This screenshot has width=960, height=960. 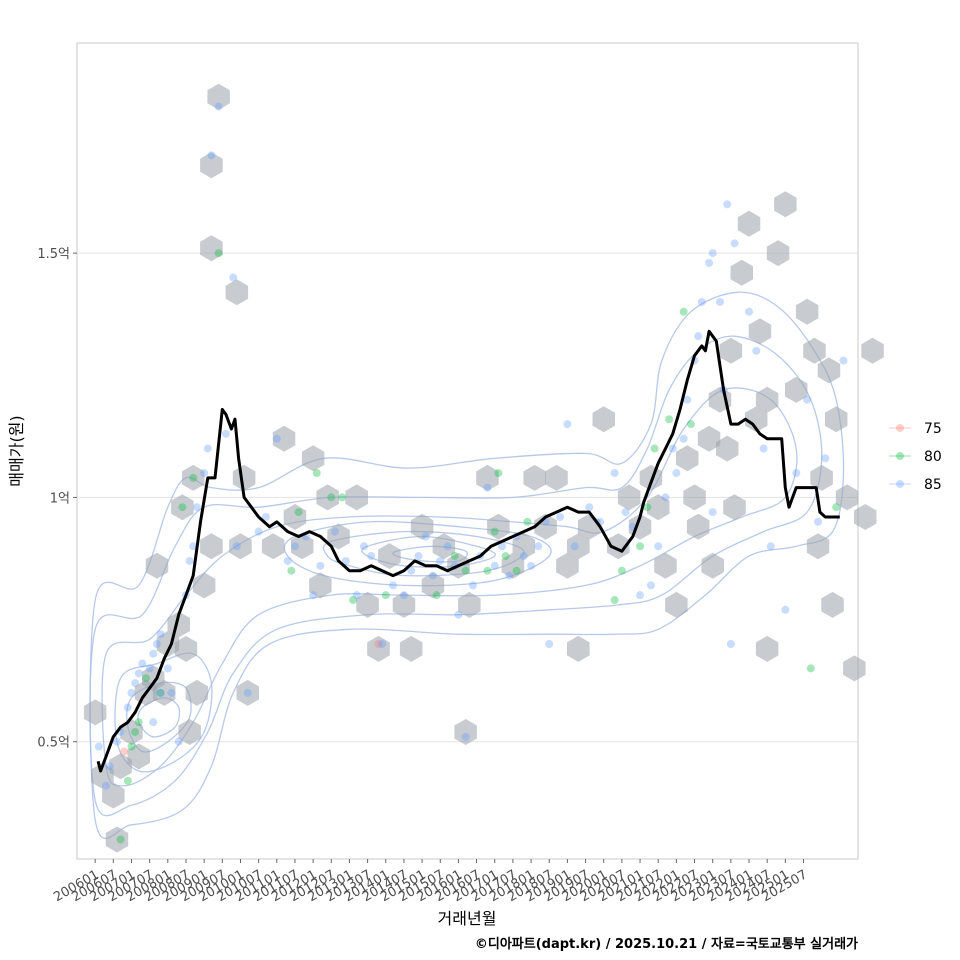 I want to click on y-tick-label: 1.5억, so click(x=53, y=254).